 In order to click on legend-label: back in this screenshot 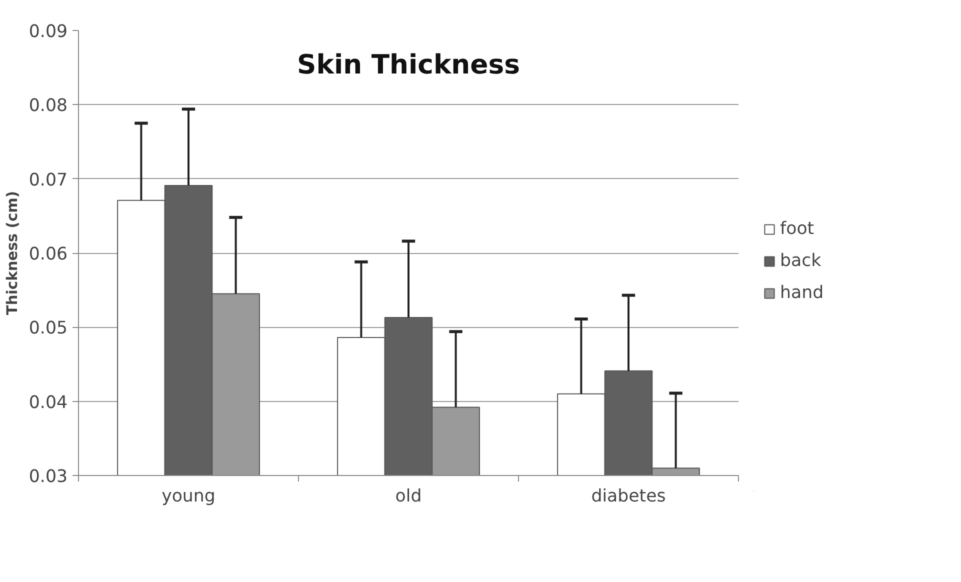, I will do `click(801, 260)`.